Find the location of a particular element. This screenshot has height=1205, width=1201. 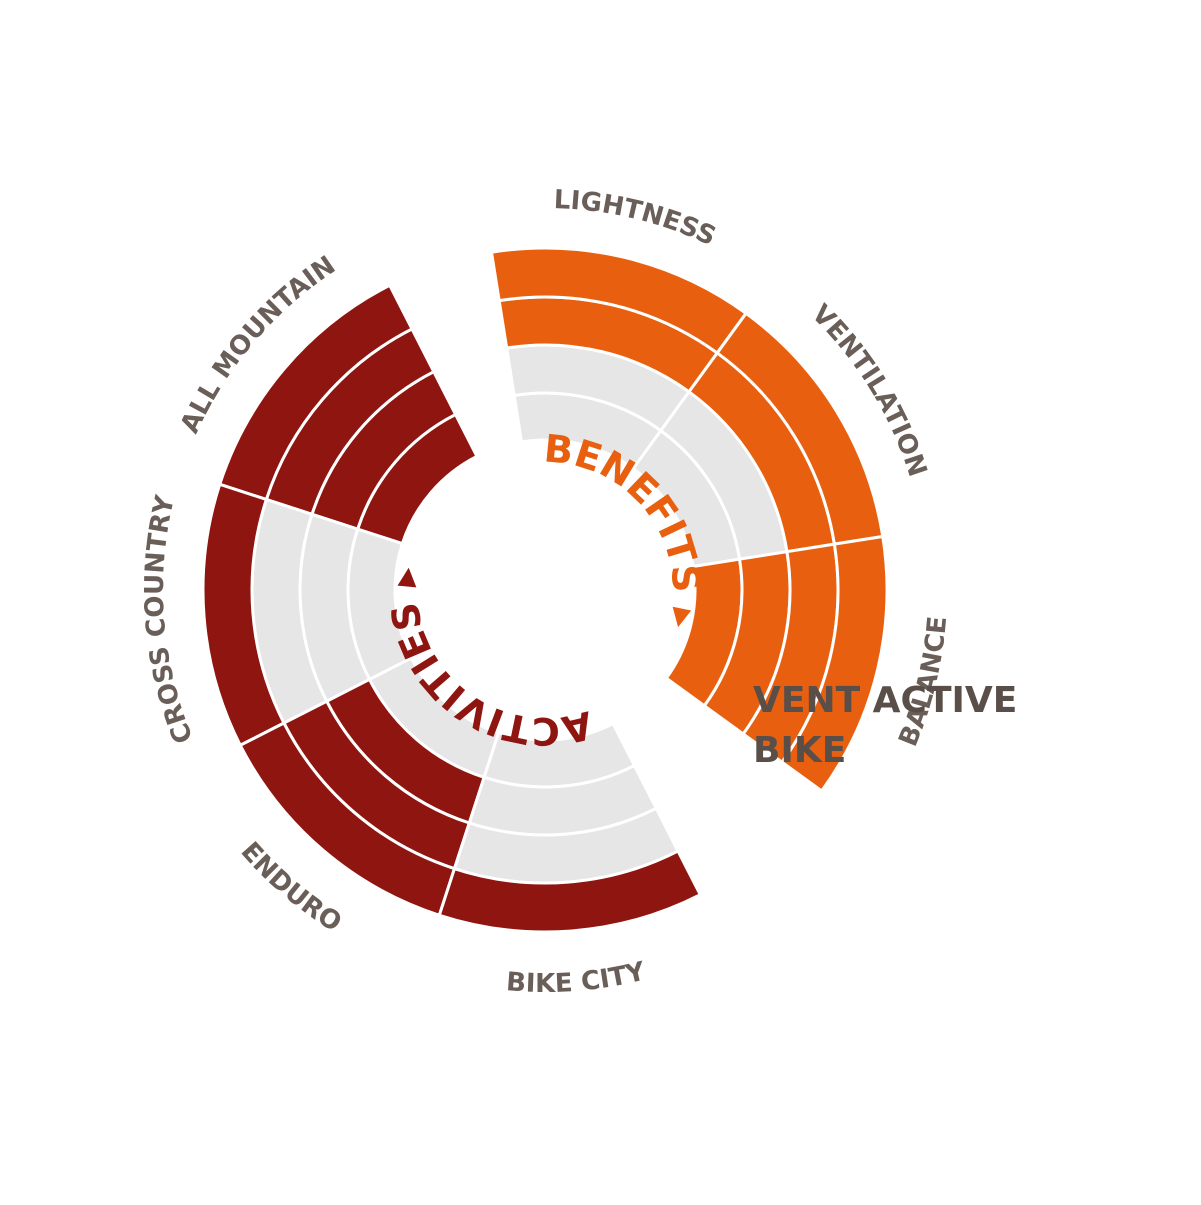

activities-label-bike-city: BIKE CITY is located at coordinates (577, 977).